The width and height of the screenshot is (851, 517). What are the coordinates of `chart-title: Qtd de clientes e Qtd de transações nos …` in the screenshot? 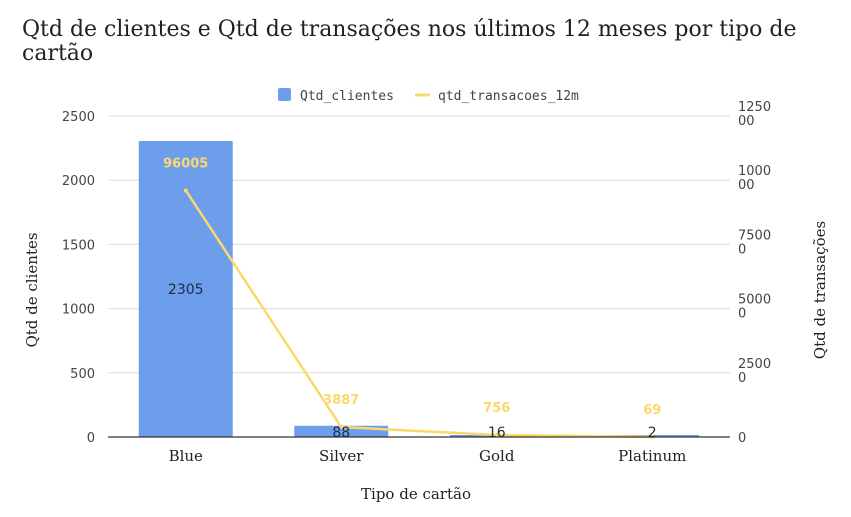 It's located at (409, 41).